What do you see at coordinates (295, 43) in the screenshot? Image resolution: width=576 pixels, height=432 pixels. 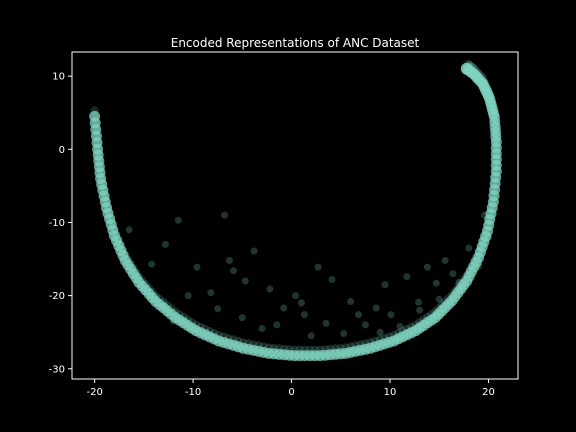 I see `chart-title: Encoded Representations of ANC Dataset` at bounding box center [295, 43].